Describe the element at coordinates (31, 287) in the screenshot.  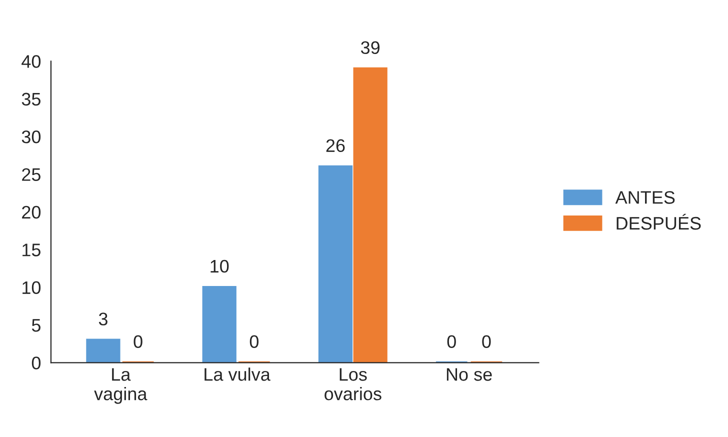
I see `y-tick-label: 10` at that location.